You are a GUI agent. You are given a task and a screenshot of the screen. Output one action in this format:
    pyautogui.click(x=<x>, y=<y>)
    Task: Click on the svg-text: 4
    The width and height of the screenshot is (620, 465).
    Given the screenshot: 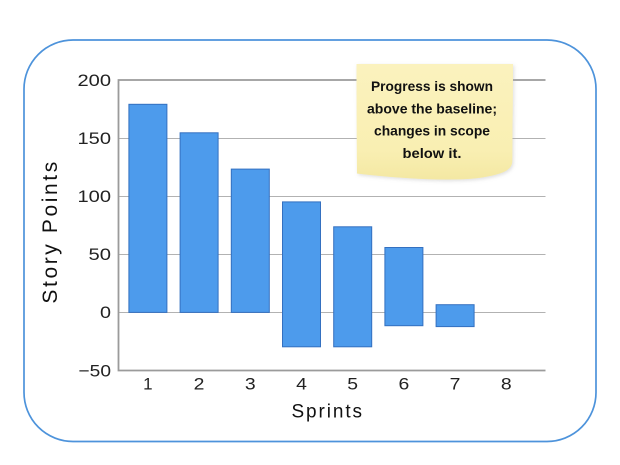 What is the action you would take?
    pyautogui.click(x=301, y=384)
    